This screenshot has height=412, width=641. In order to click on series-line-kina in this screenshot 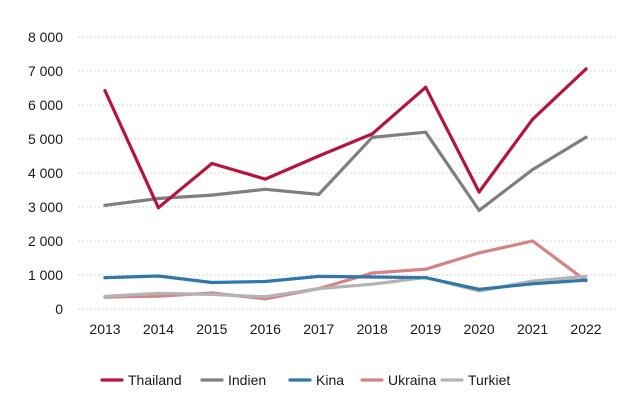, I will do `click(345, 282)`.